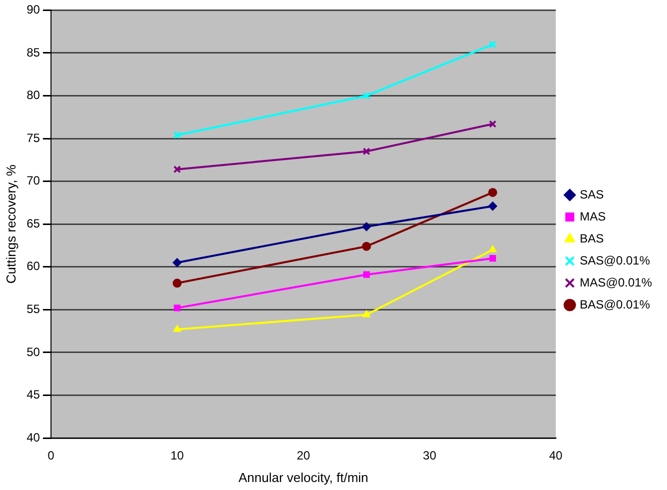  What do you see at coordinates (33, 9) in the screenshot?
I see `y-tick-label: 90` at bounding box center [33, 9].